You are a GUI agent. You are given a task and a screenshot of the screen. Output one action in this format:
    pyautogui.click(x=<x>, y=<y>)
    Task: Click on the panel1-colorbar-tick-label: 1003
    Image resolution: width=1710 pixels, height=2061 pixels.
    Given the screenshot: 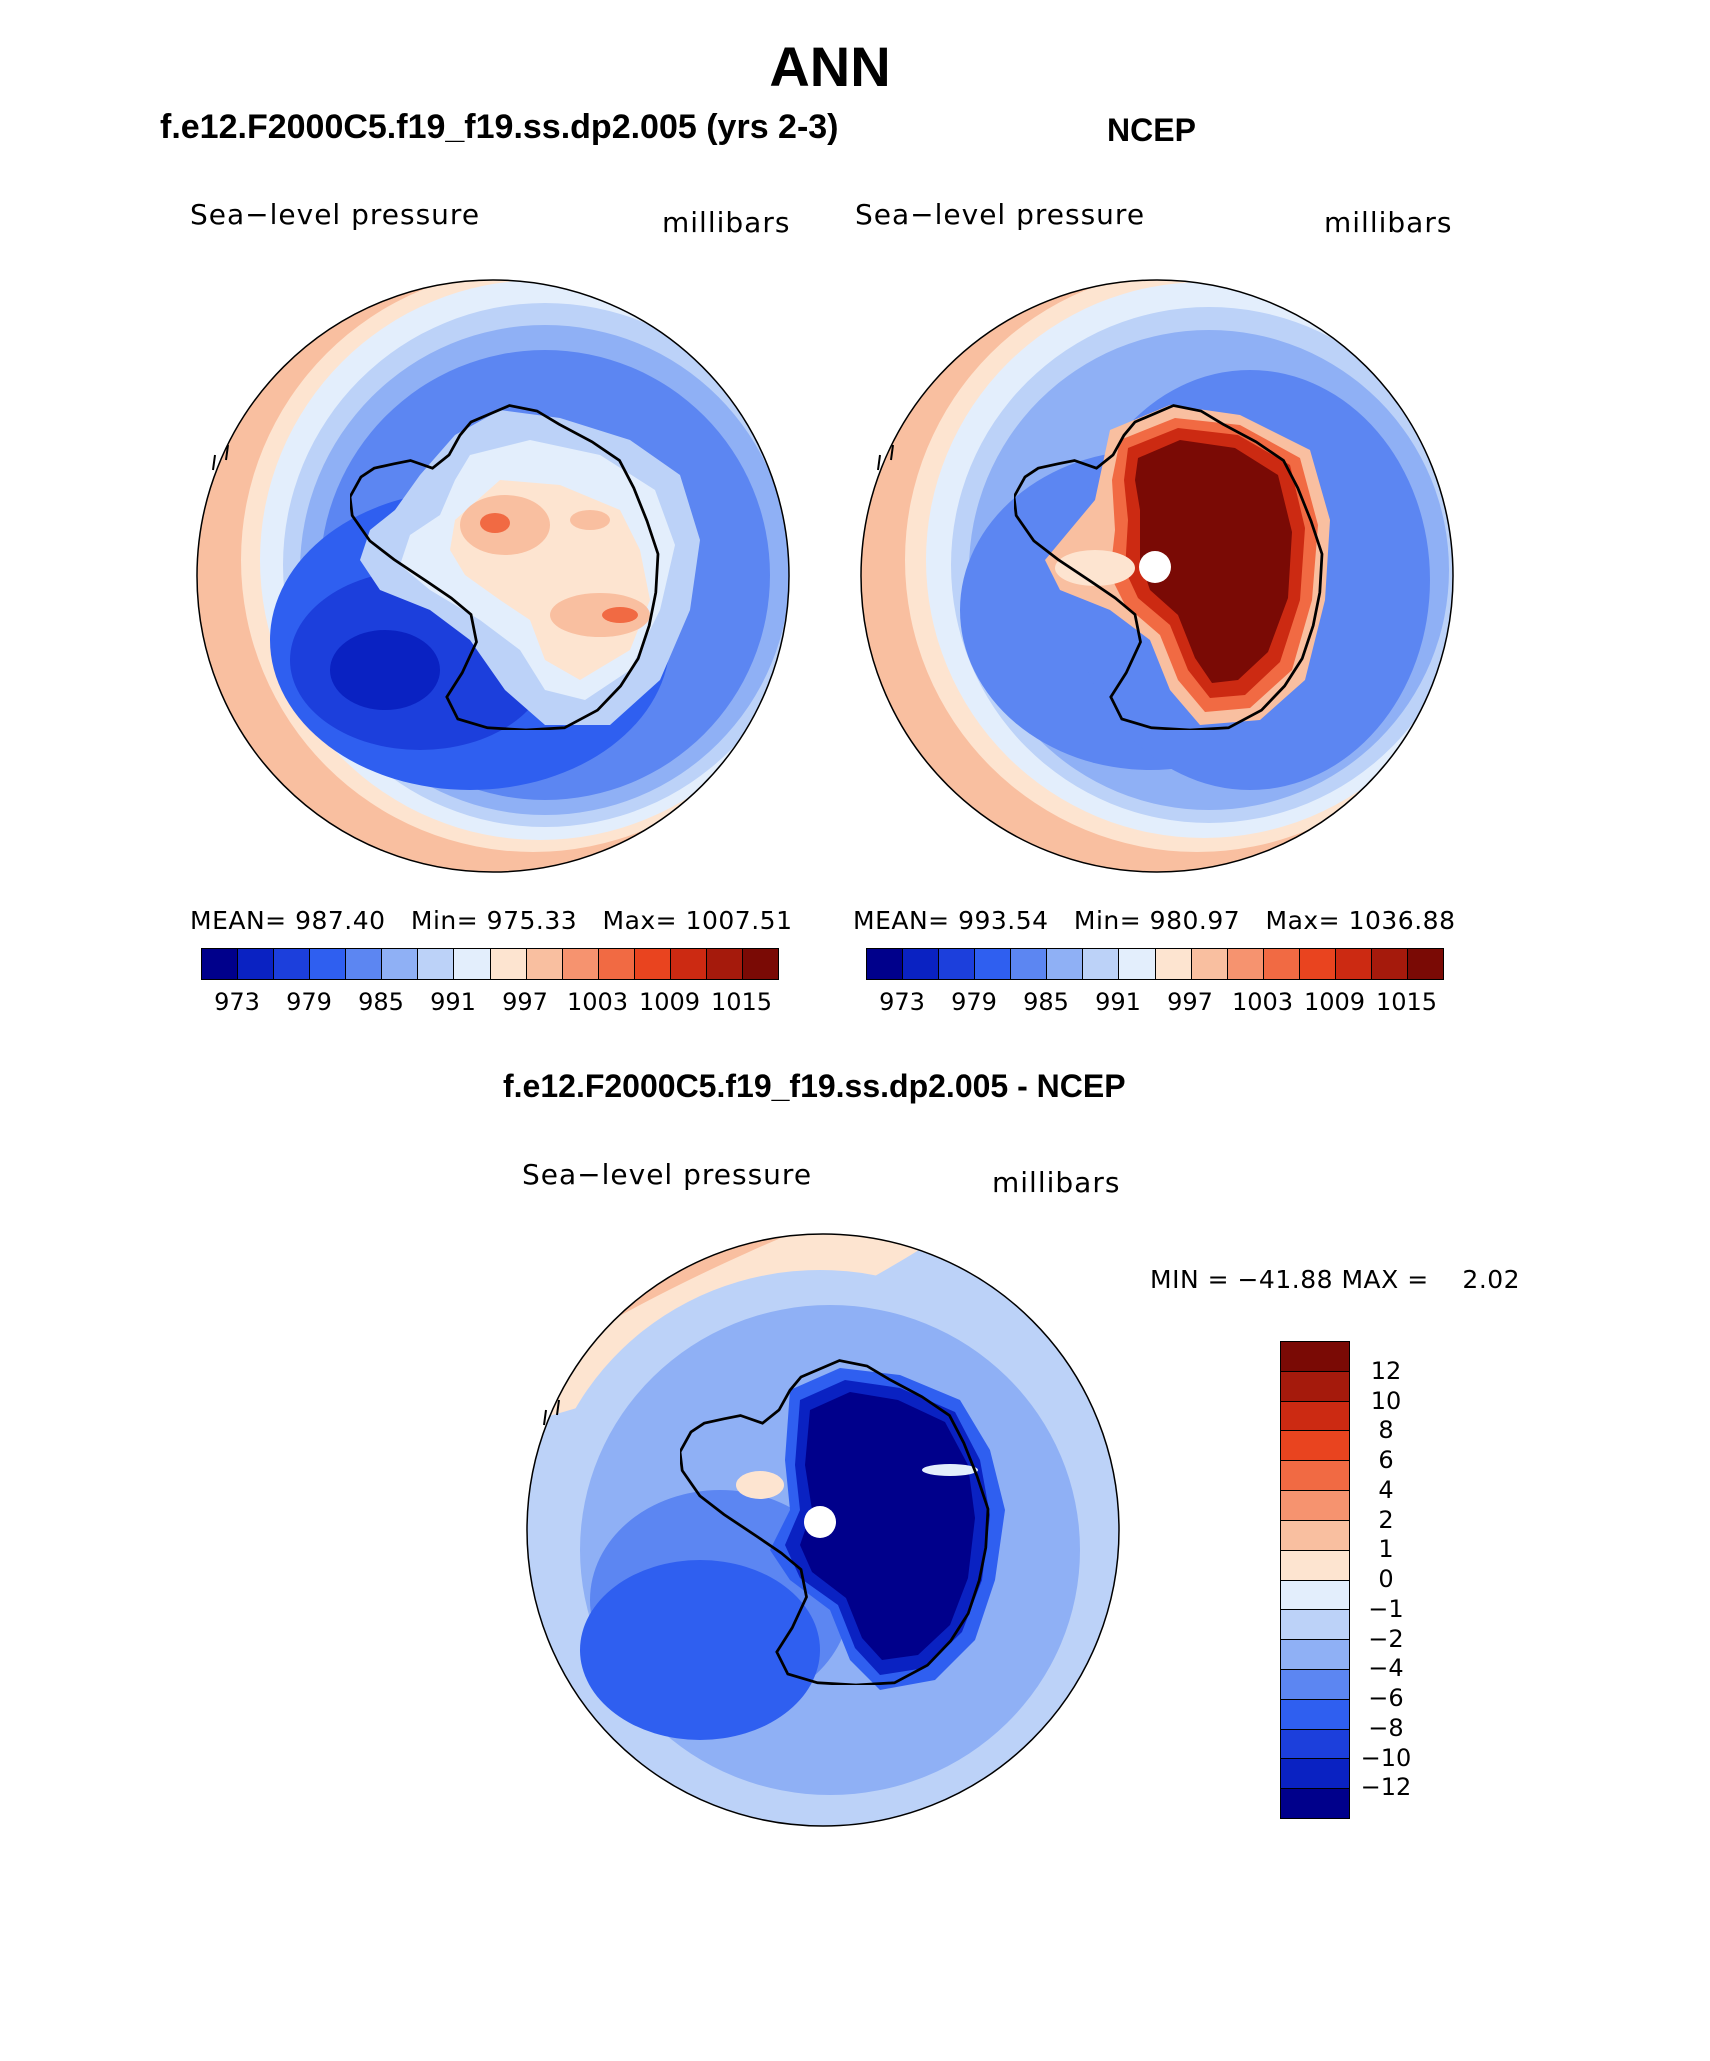 What is the action you would take?
    pyautogui.click(x=598, y=1002)
    